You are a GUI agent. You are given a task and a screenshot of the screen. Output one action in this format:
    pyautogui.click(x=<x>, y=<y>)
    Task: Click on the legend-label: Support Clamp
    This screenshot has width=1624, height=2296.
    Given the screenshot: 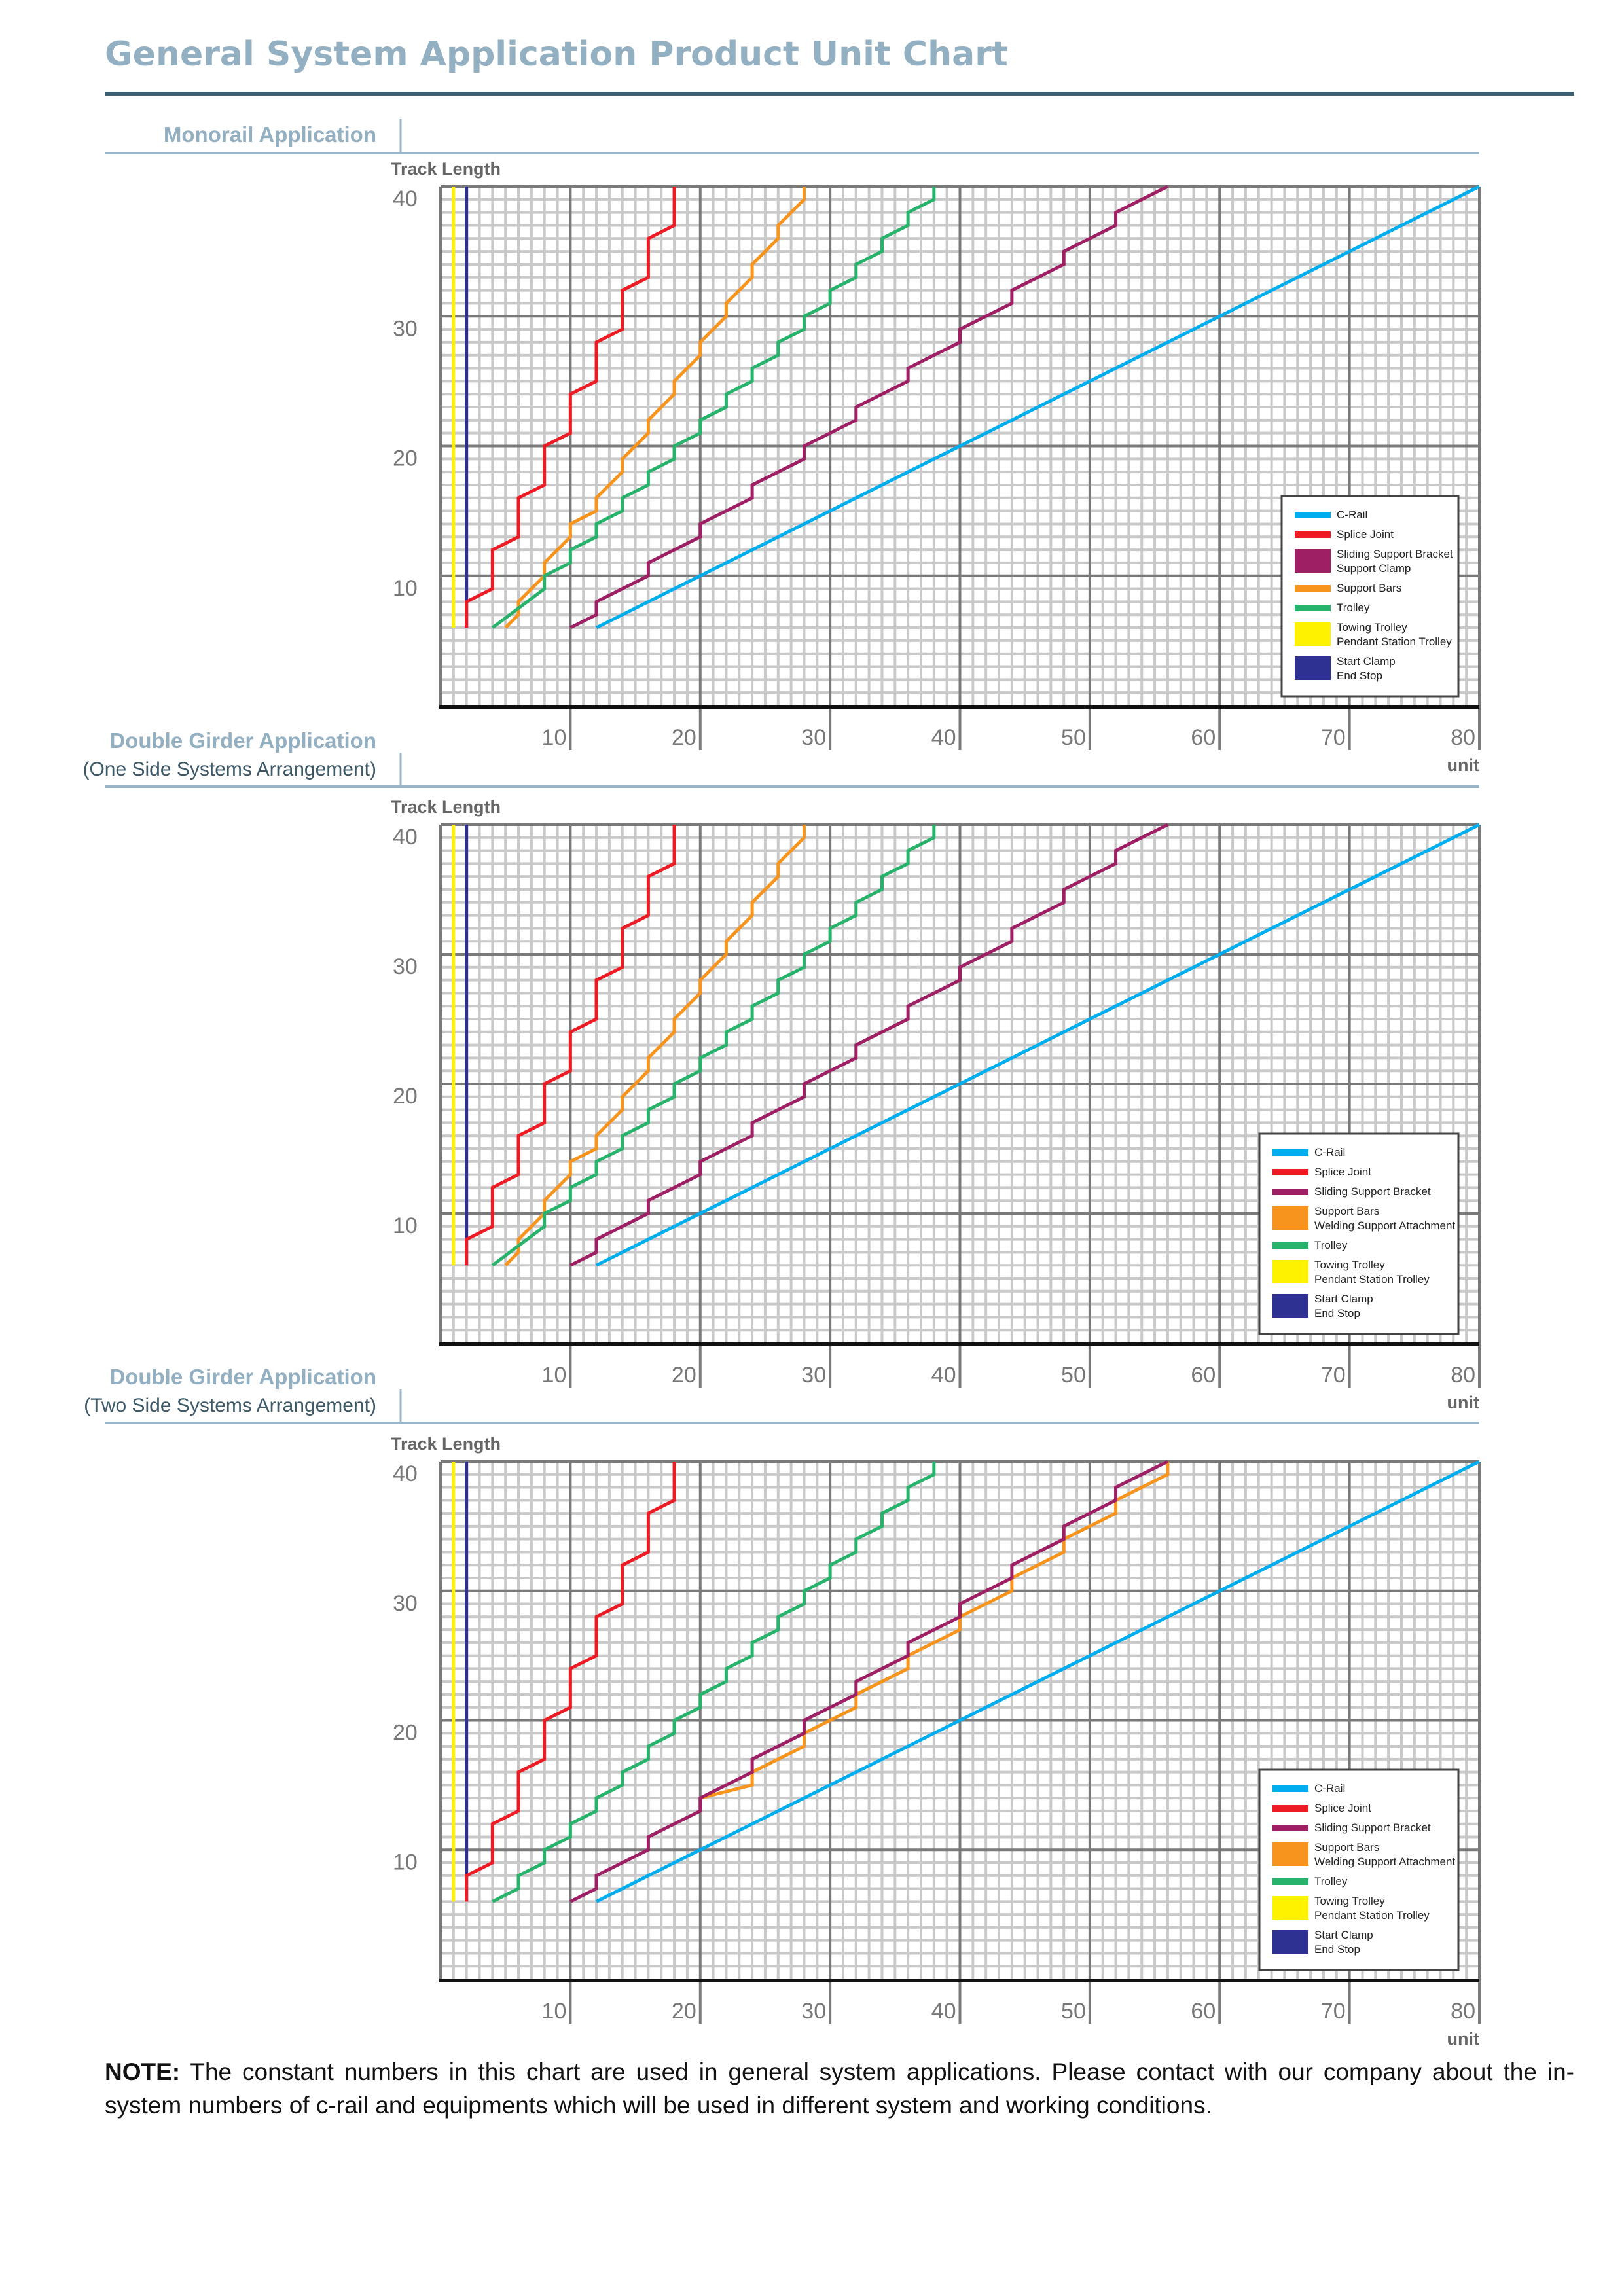 What is the action you would take?
    pyautogui.click(x=1374, y=568)
    